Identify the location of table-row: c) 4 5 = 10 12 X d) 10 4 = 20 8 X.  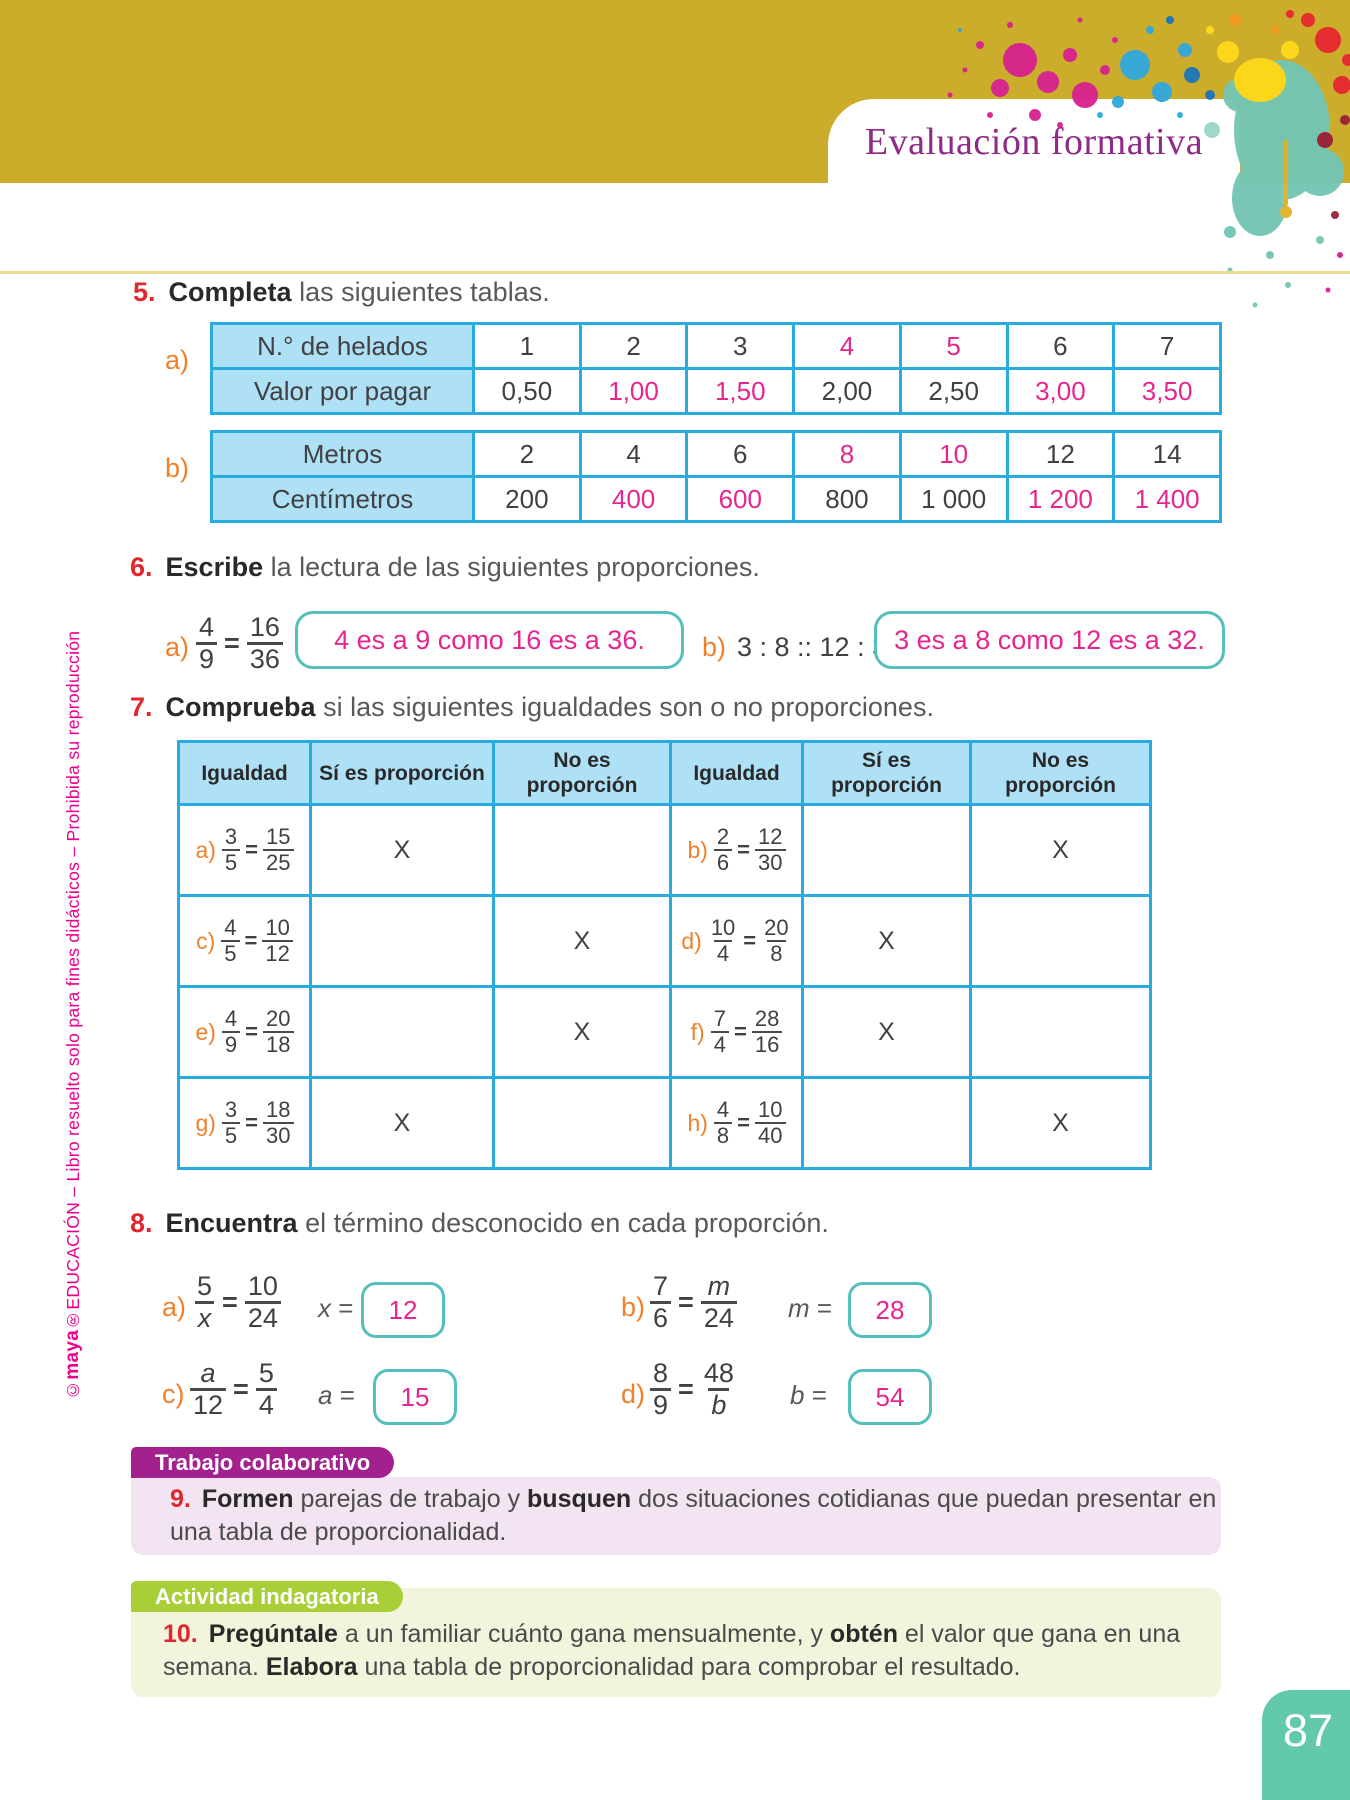
(664, 941).